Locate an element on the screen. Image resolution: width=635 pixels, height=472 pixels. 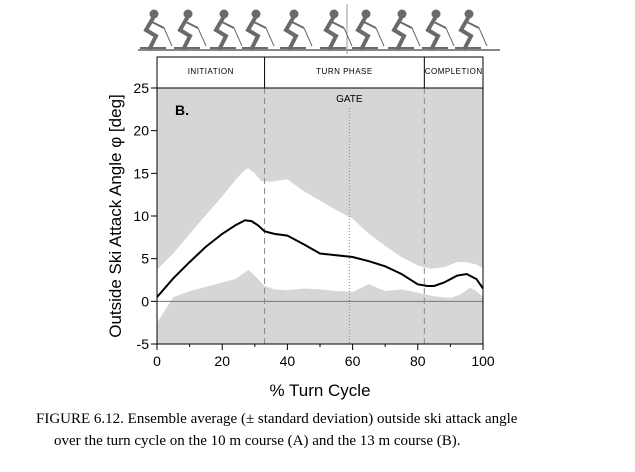
y-tick-label-15: 15 is located at coordinates (141, 173).